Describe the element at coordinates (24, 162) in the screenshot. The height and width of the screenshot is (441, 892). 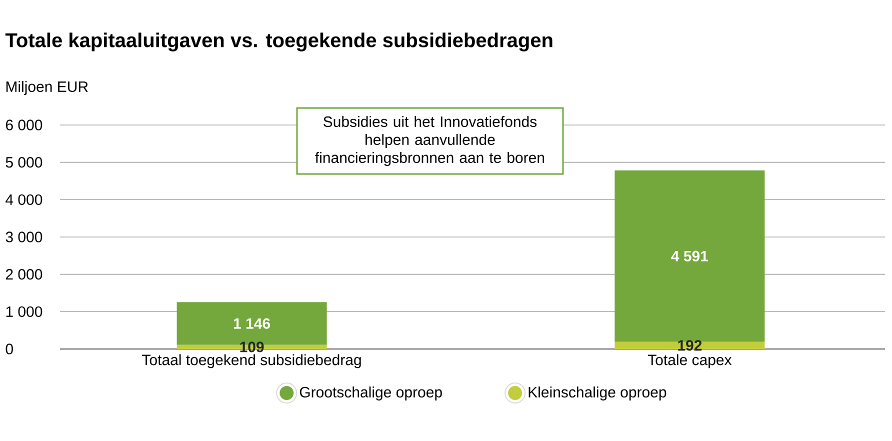
I see `y-tick-label: 5 000` at that location.